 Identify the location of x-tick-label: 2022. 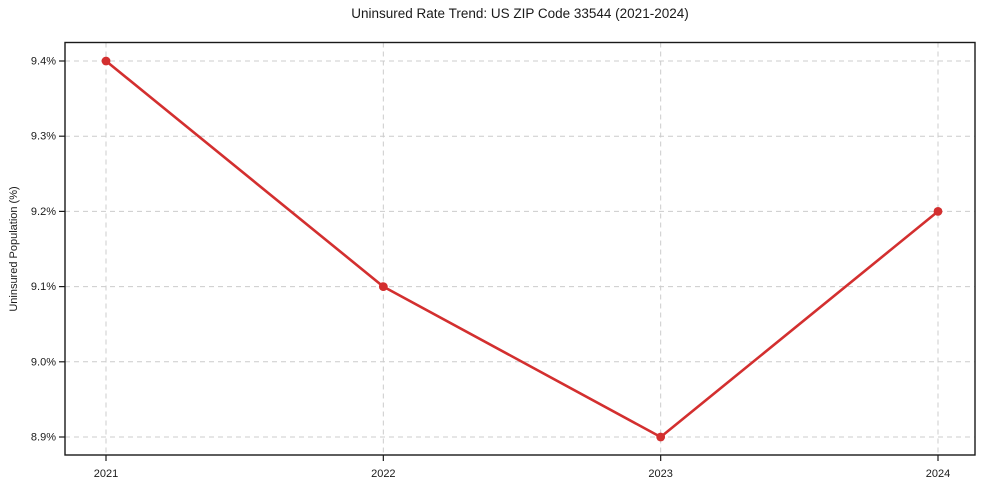
(383, 474).